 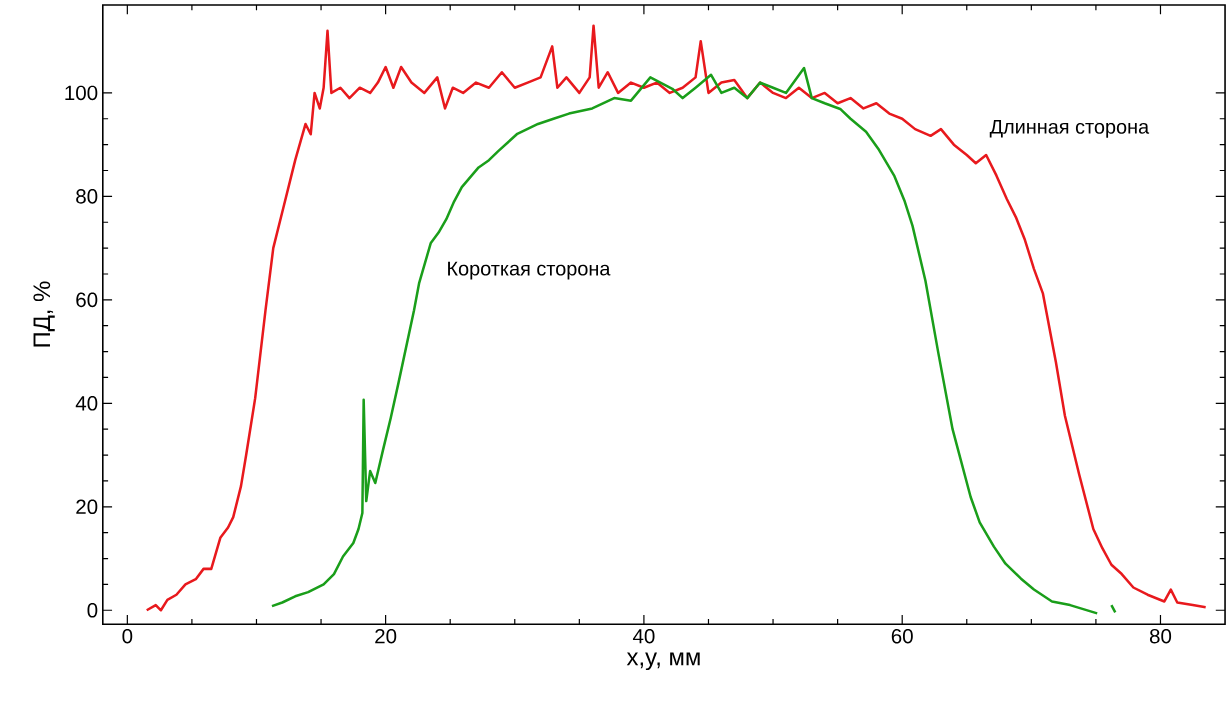 What do you see at coordinates (92, 610) in the screenshot?
I see `y-tick-label: 0` at bounding box center [92, 610].